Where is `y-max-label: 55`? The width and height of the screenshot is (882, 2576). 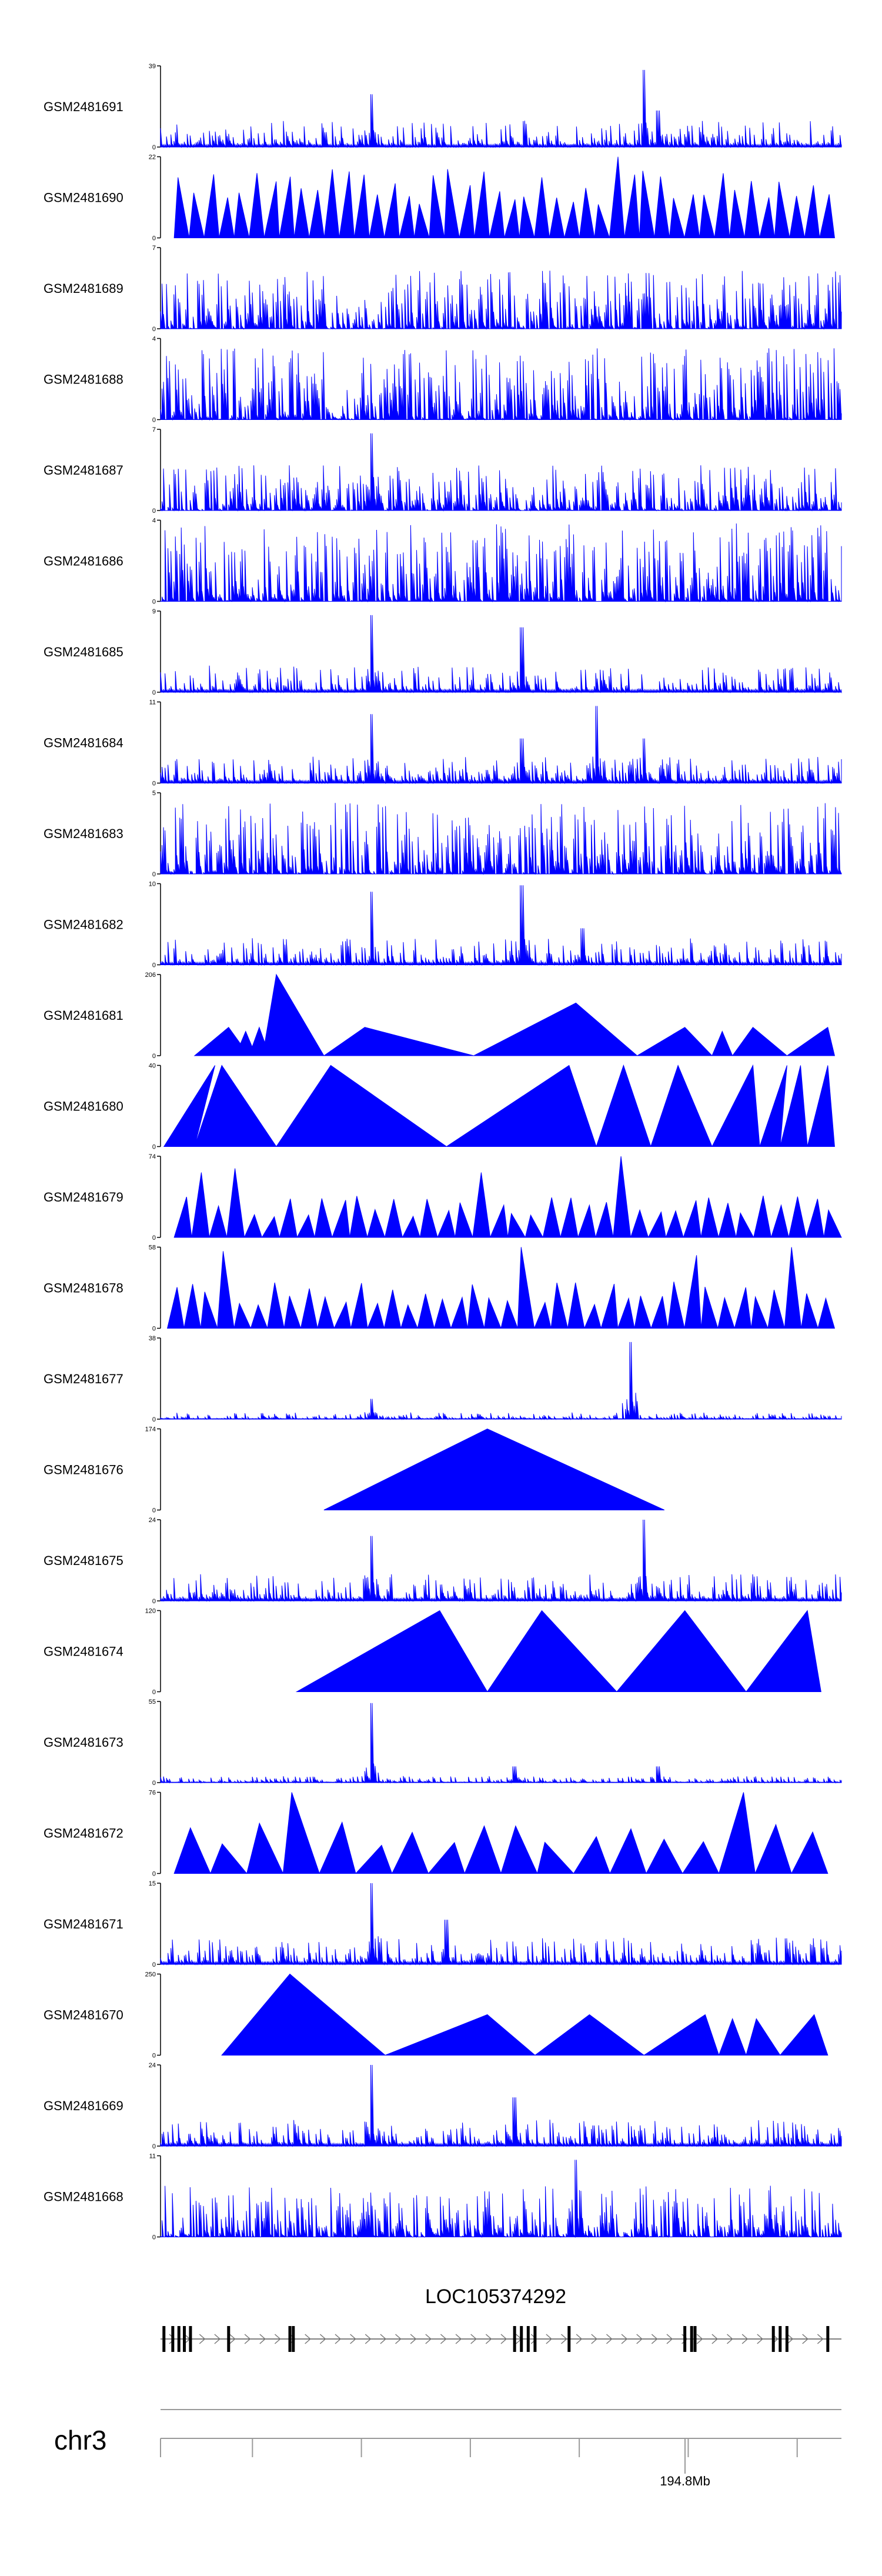
y-max-label: 55 is located at coordinates (152, 1702).